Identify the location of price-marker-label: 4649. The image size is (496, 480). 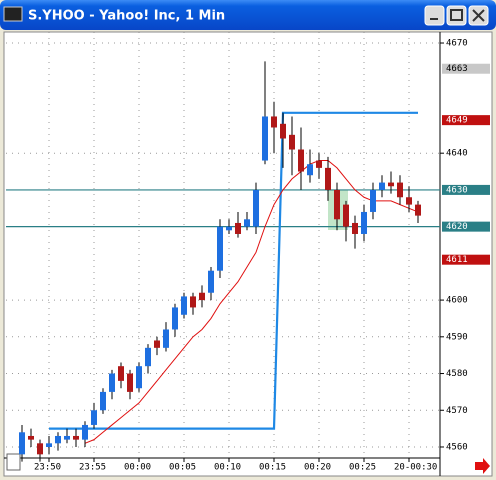
(457, 121).